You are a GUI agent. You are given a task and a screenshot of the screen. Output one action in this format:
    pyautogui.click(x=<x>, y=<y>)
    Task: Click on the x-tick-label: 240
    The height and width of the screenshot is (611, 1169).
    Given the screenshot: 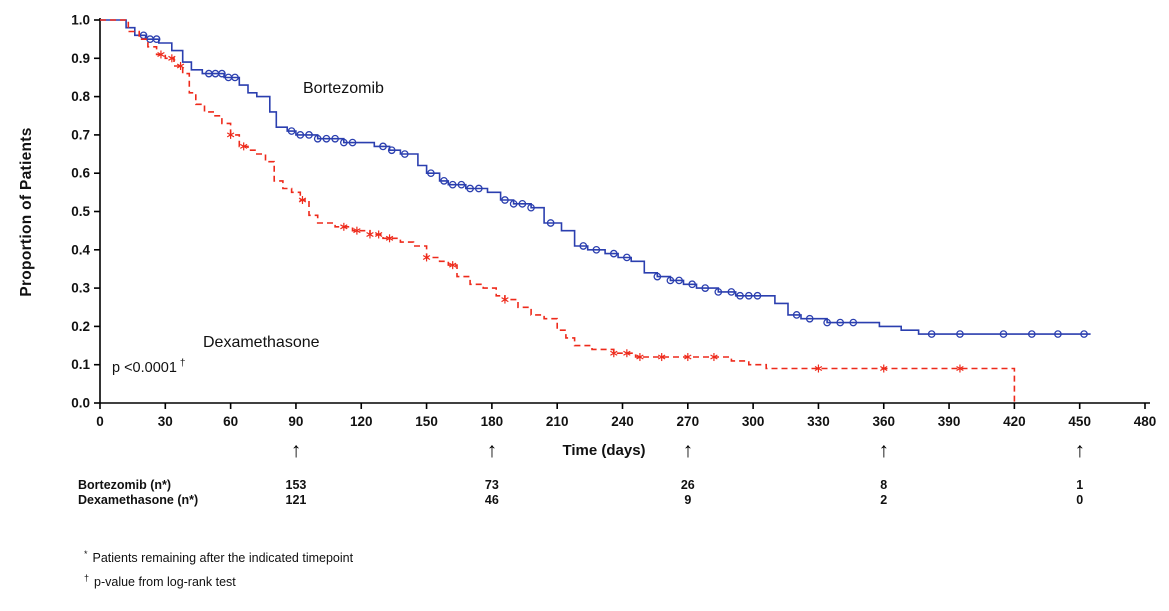 What is the action you would take?
    pyautogui.click(x=622, y=421)
    